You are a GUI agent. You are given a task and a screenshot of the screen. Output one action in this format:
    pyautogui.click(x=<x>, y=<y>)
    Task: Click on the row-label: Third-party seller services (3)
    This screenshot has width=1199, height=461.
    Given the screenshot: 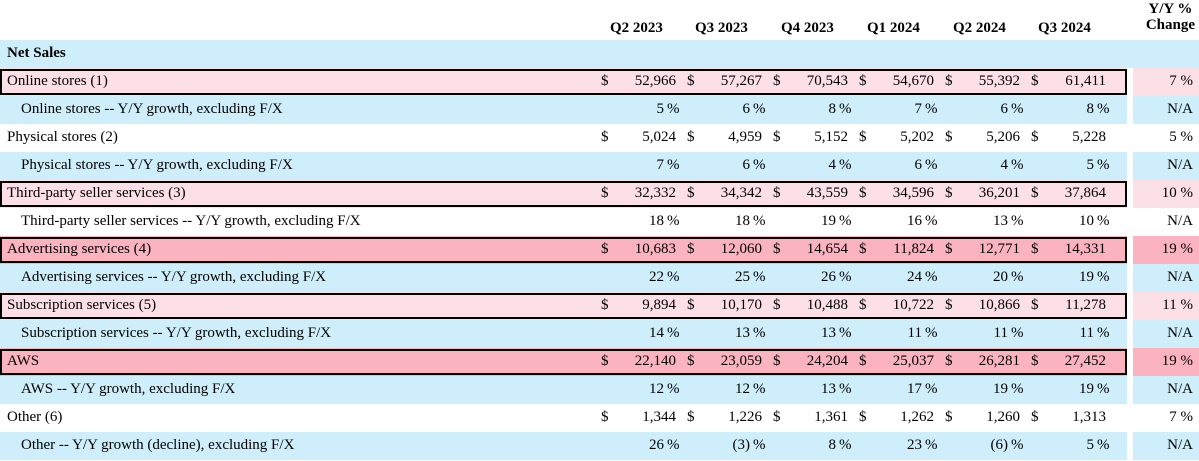 What is the action you would take?
    pyautogui.click(x=96, y=193)
    